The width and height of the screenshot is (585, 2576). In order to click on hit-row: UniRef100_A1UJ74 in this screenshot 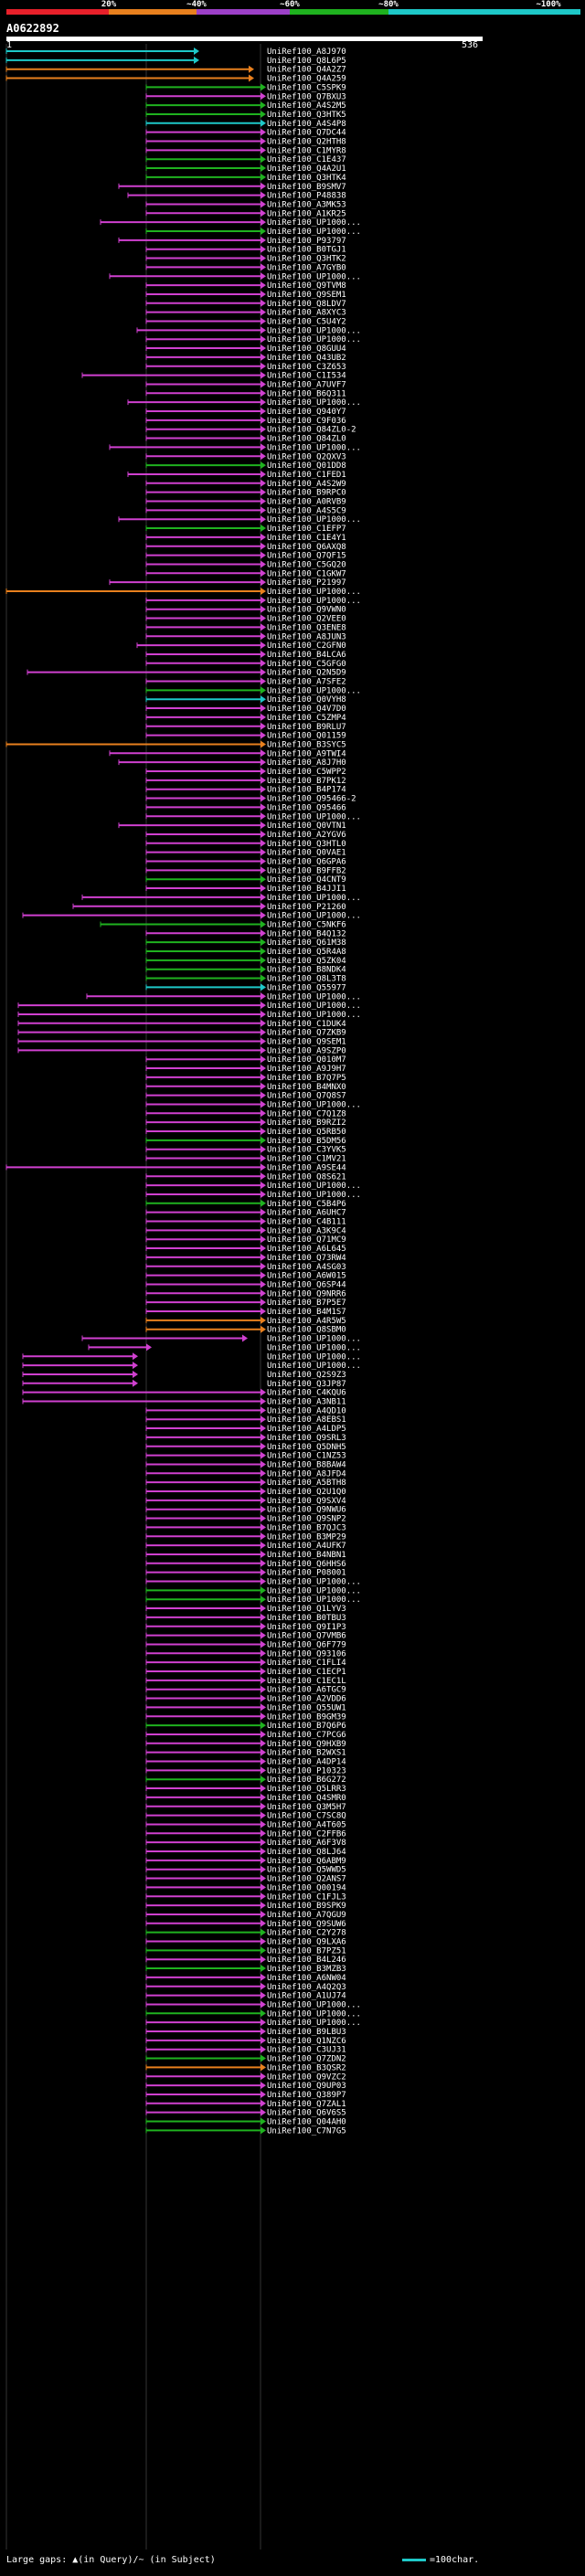, I will do `click(245, 1996)`.